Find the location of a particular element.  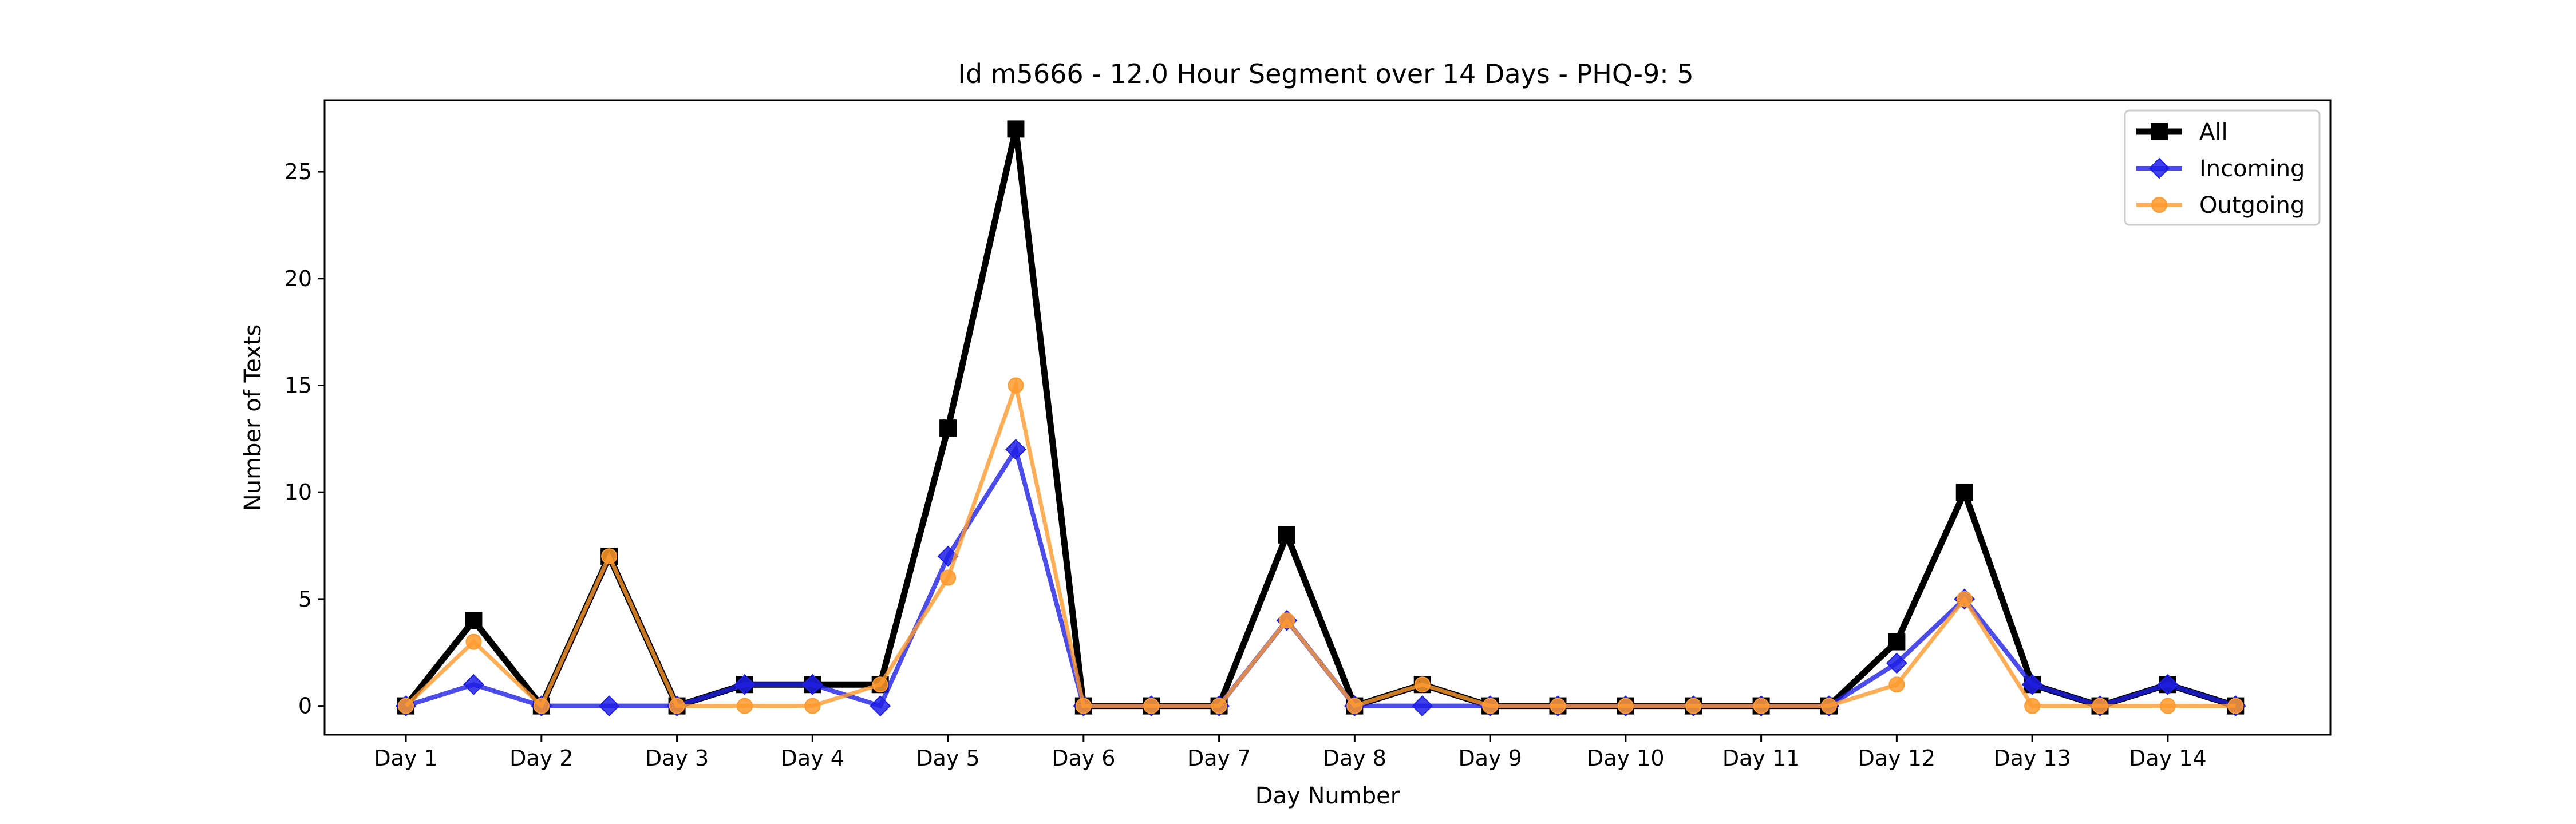

x-tick-label: Day 6 is located at coordinates (1083, 758).